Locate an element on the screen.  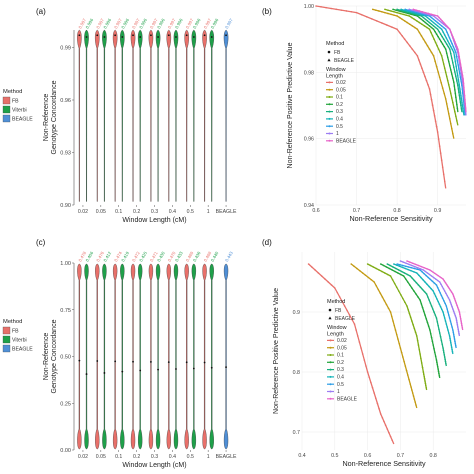
x-tick-label: 0.1 is located at coordinates (118, 457).